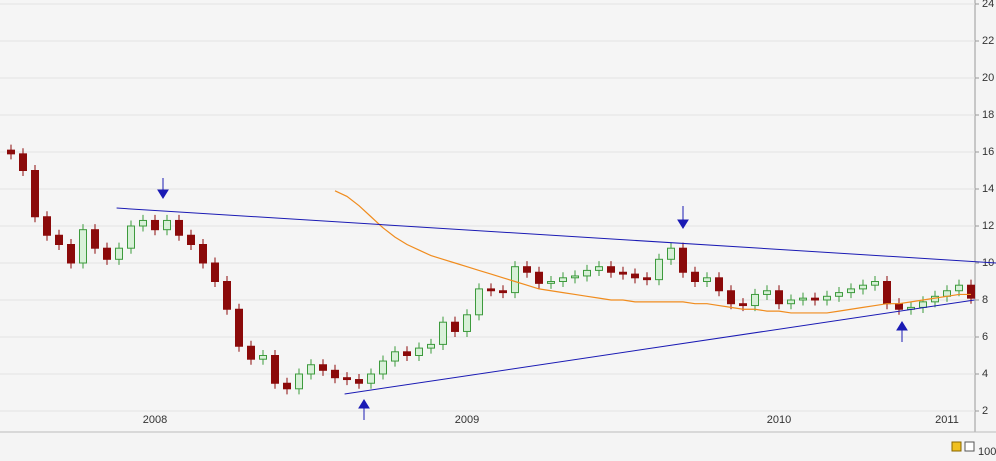 This screenshot has height=461, width=996. Describe the element at coordinates (467, 420) in the screenshot. I see `x-tick-label: 2009` at that location.